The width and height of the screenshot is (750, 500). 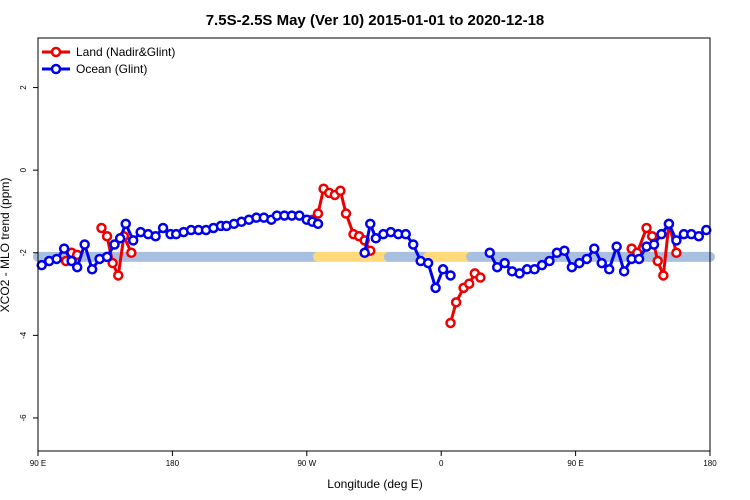 What do you see at coordinates (23, 335) in the screenshot?
I see `y-tick-label: -4` at bounding box center [23, 335].